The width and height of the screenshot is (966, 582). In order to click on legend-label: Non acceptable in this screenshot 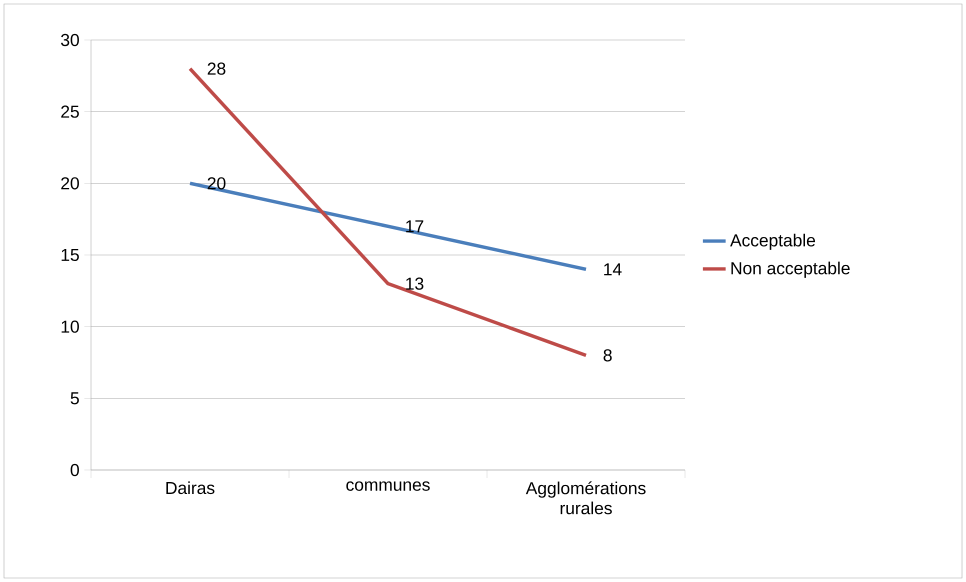, I will do `click(790, 270)`.